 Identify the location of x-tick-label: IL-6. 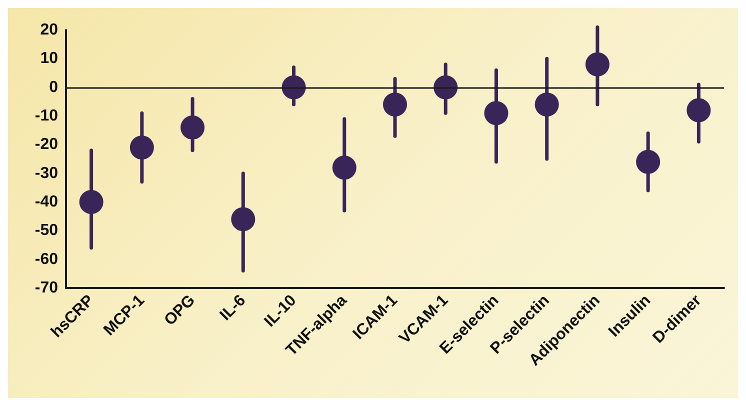
(233, 308).